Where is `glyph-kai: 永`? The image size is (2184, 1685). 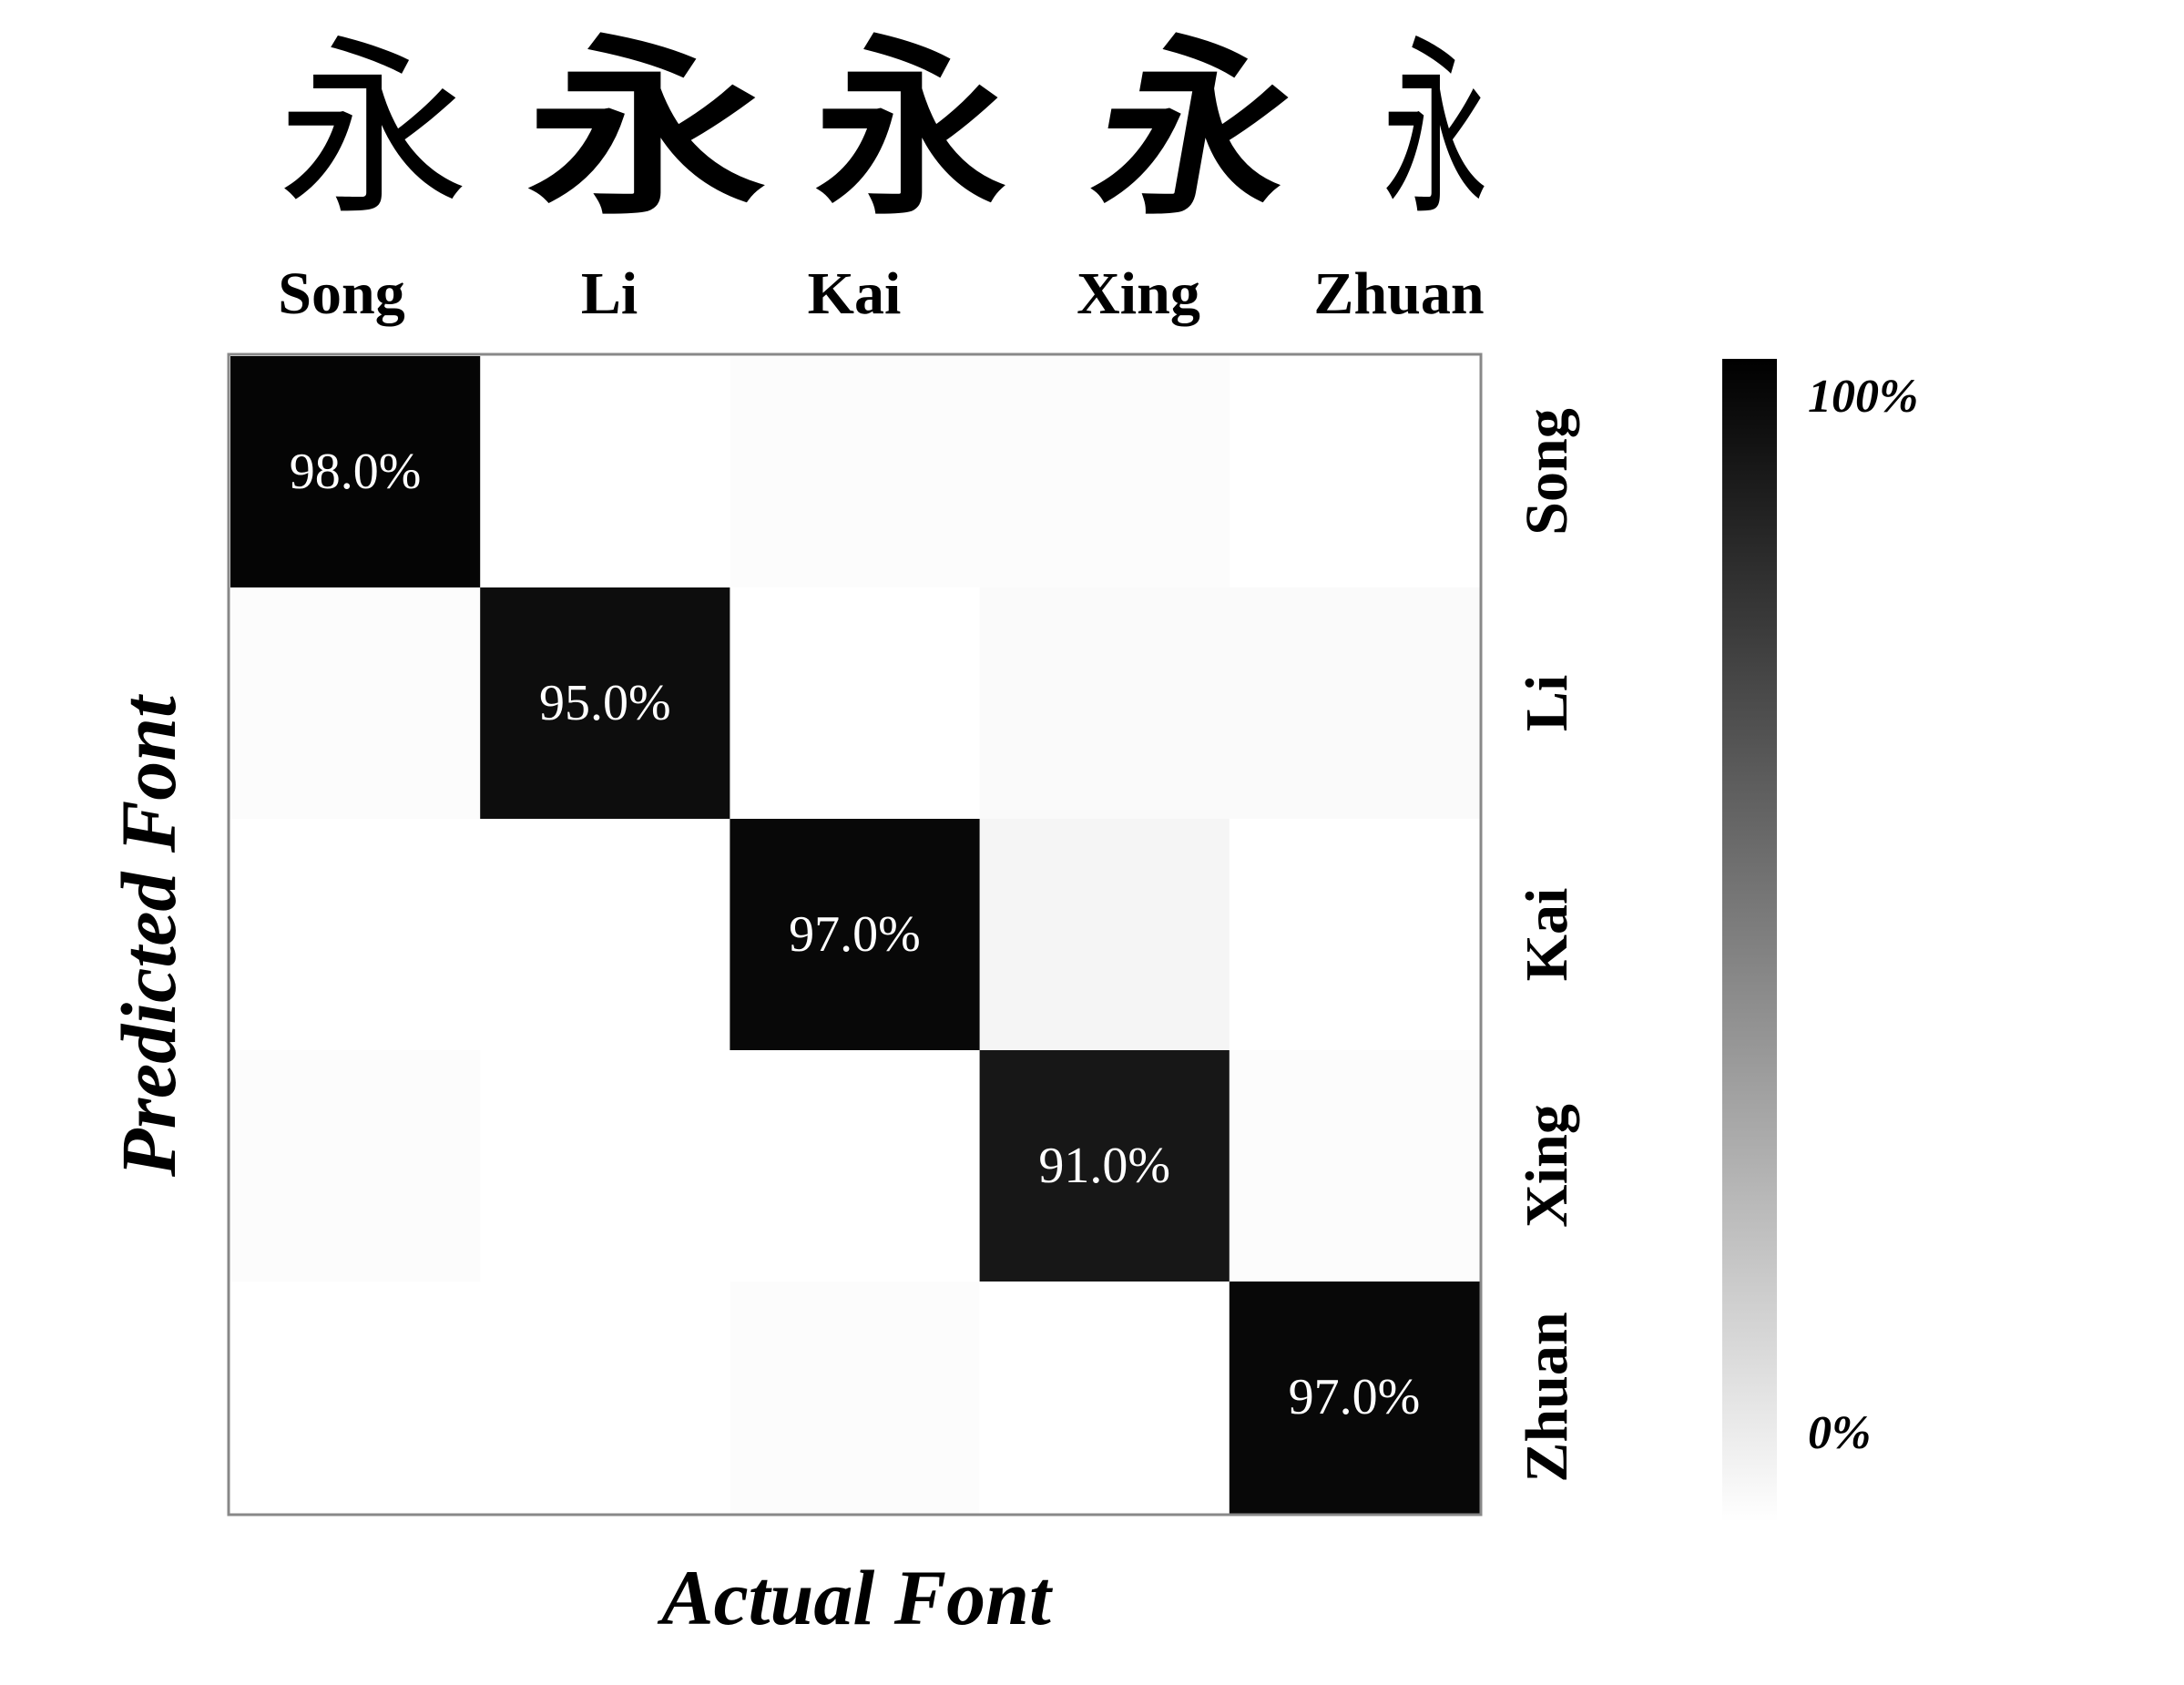 glyph-kai: 永 is located at coordinates (911, 132).